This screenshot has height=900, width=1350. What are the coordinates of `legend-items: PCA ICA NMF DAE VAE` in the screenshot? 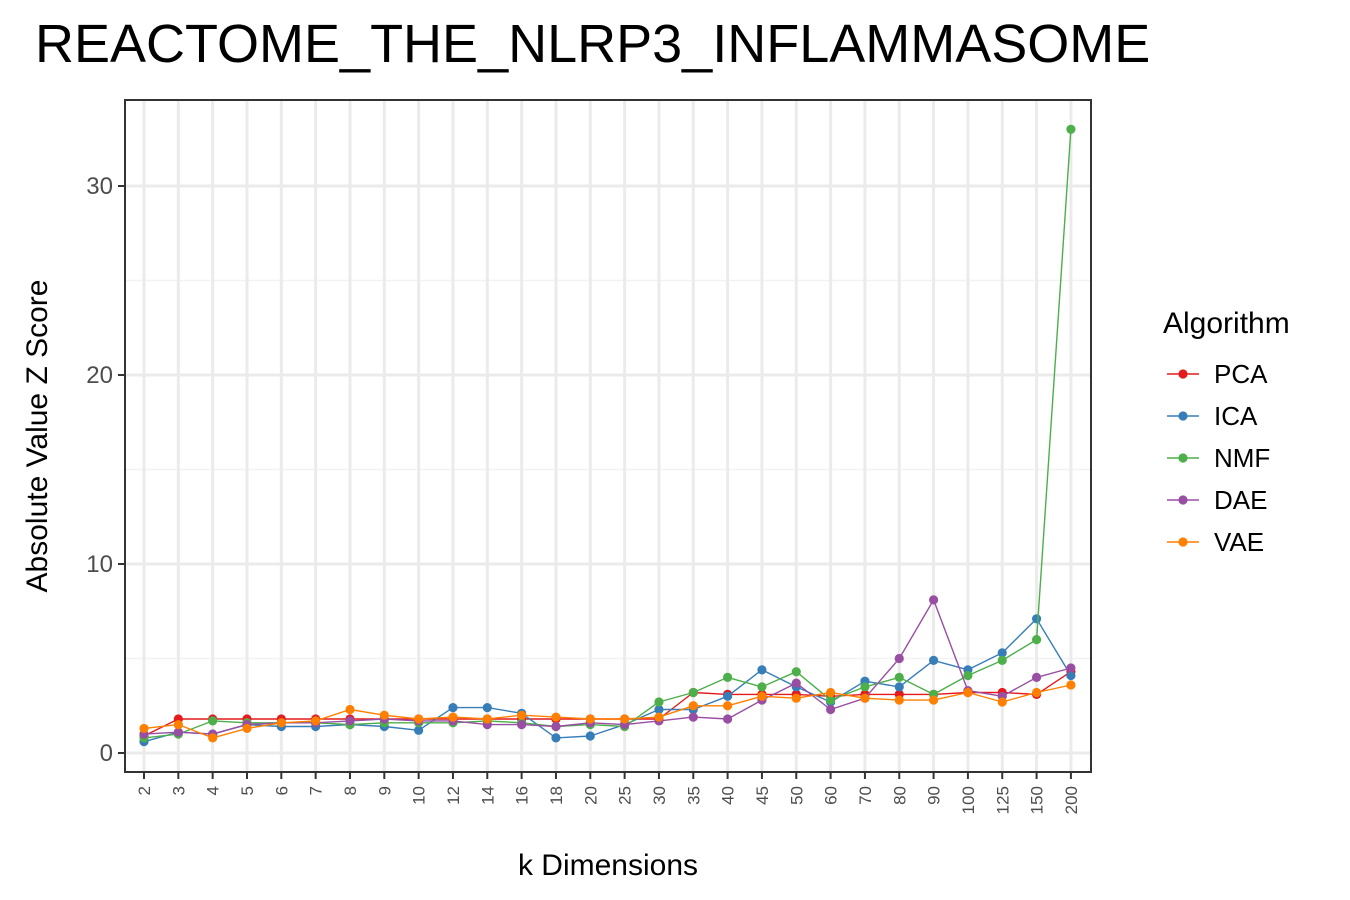 It's located at (1218, 458).